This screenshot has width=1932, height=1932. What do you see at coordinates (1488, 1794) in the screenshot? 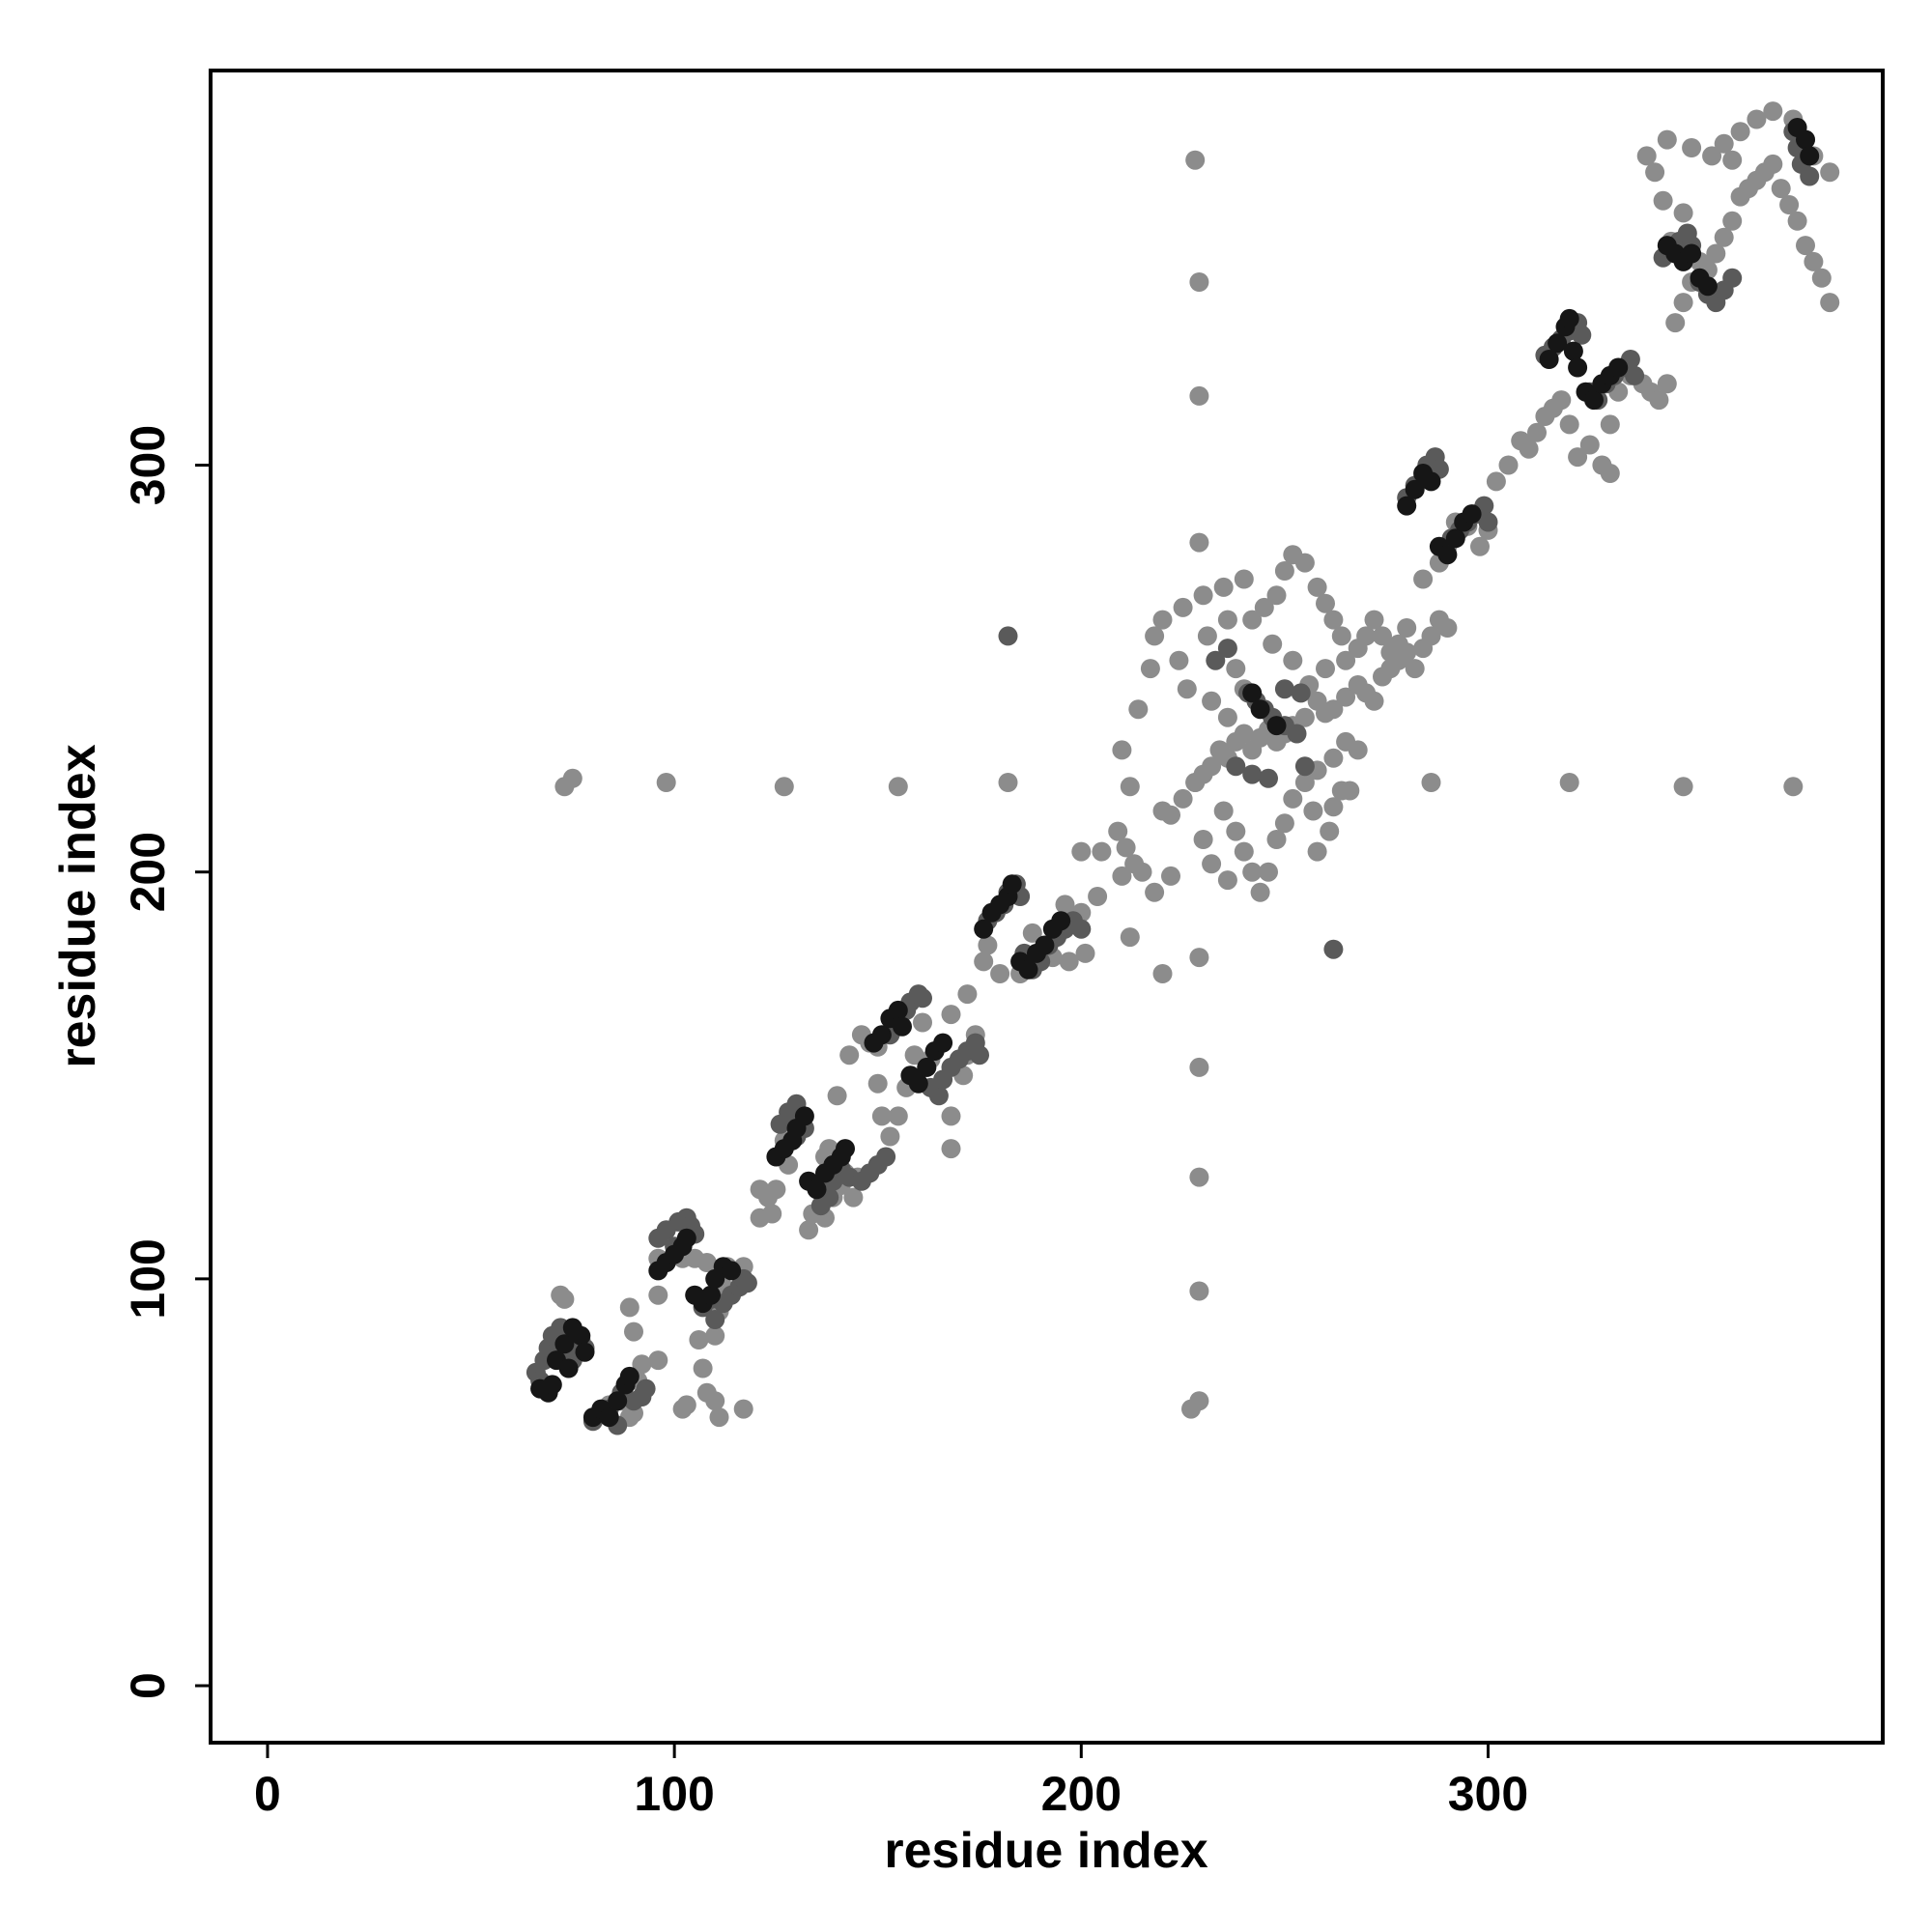
I see `x-tick-label: 300` at bounding box center [1488, 1794].